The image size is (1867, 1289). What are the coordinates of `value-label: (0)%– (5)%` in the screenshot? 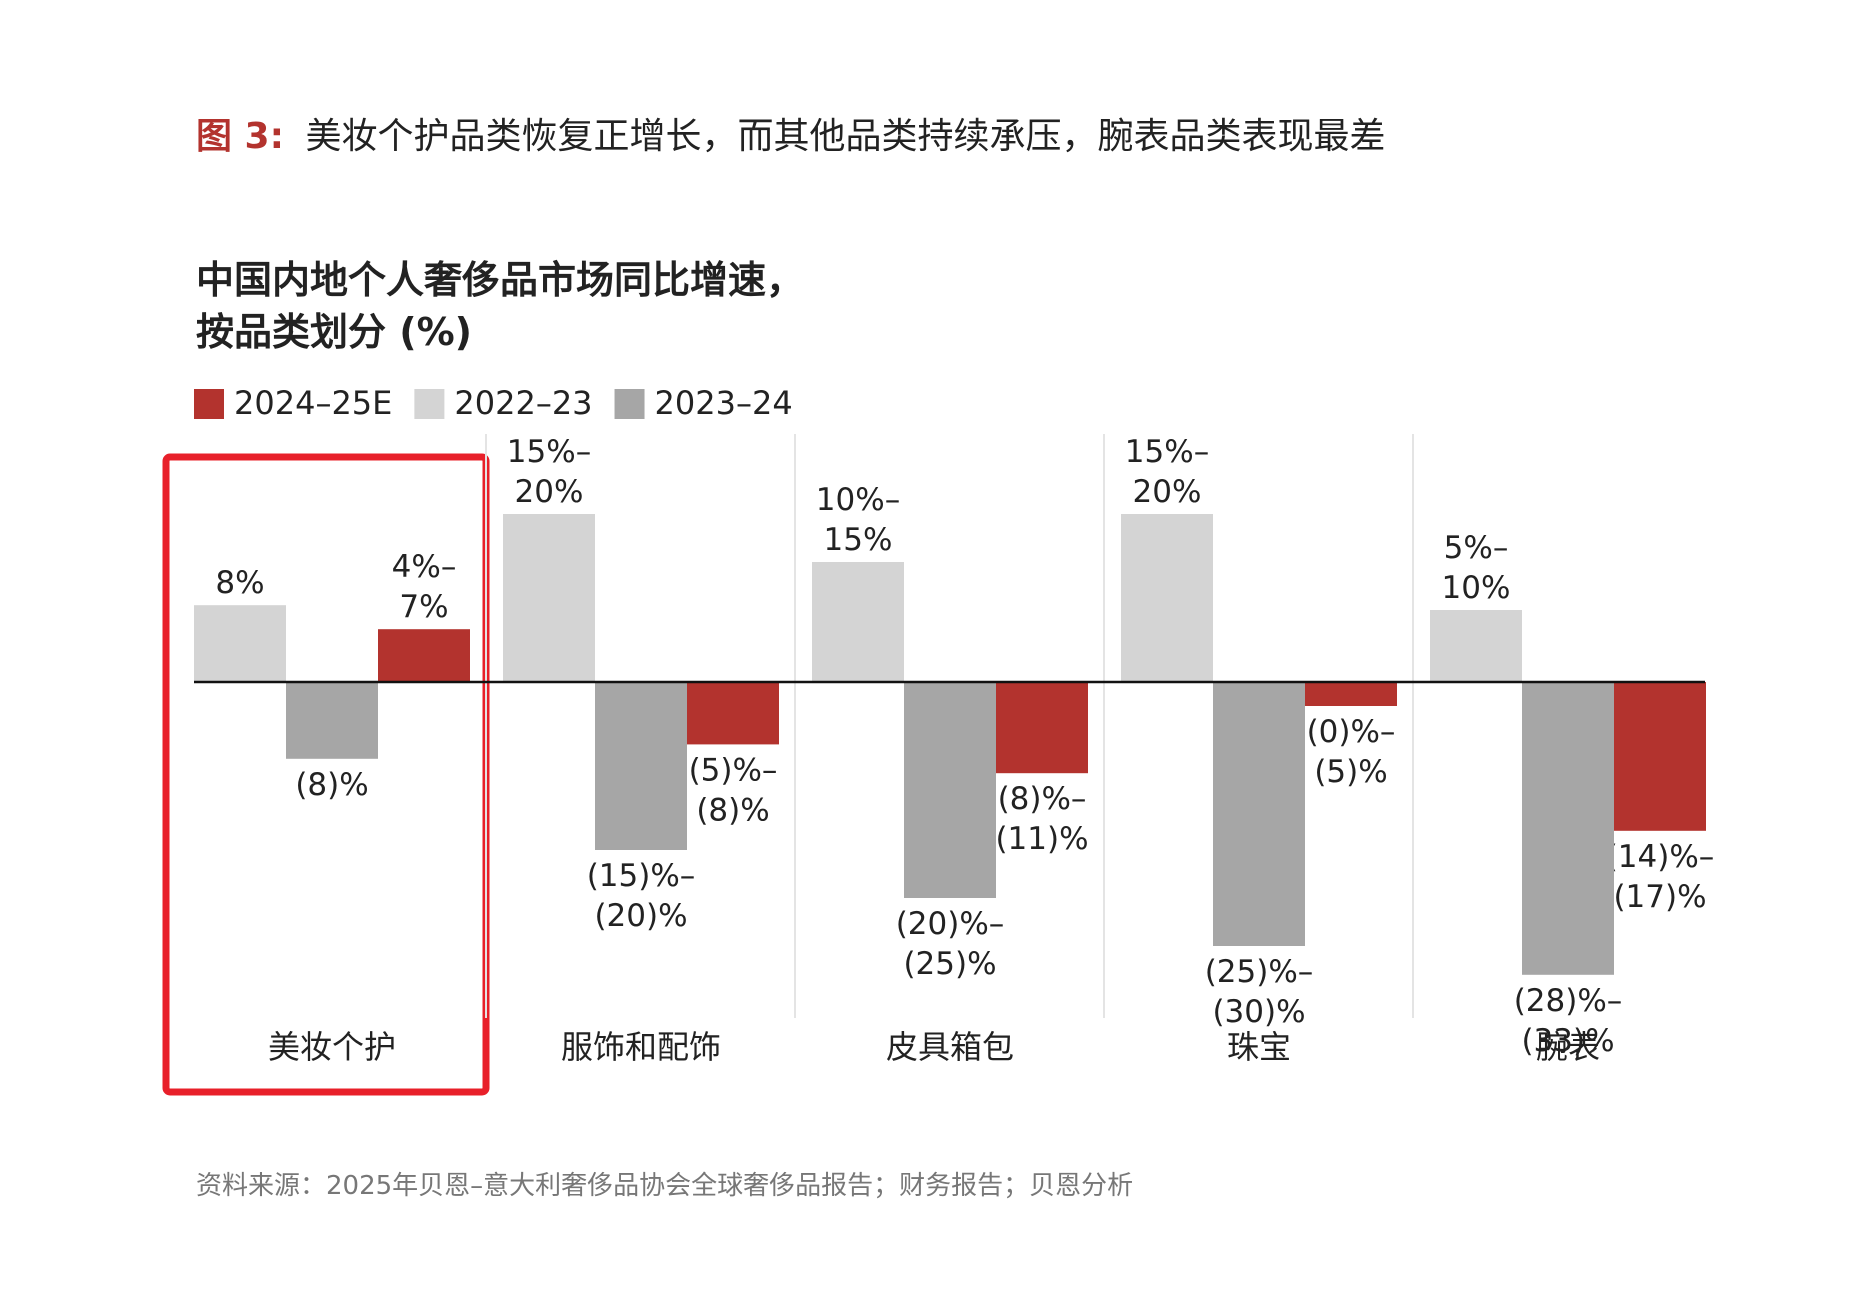 It's located at (1351, 752).